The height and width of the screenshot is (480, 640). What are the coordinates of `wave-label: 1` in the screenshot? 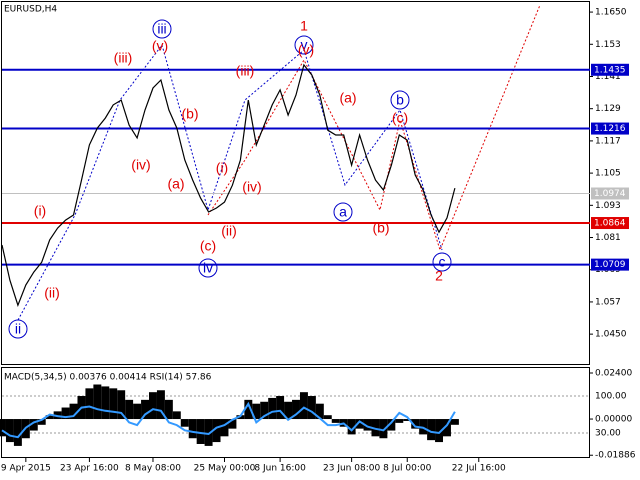 It's located at (304, 26).